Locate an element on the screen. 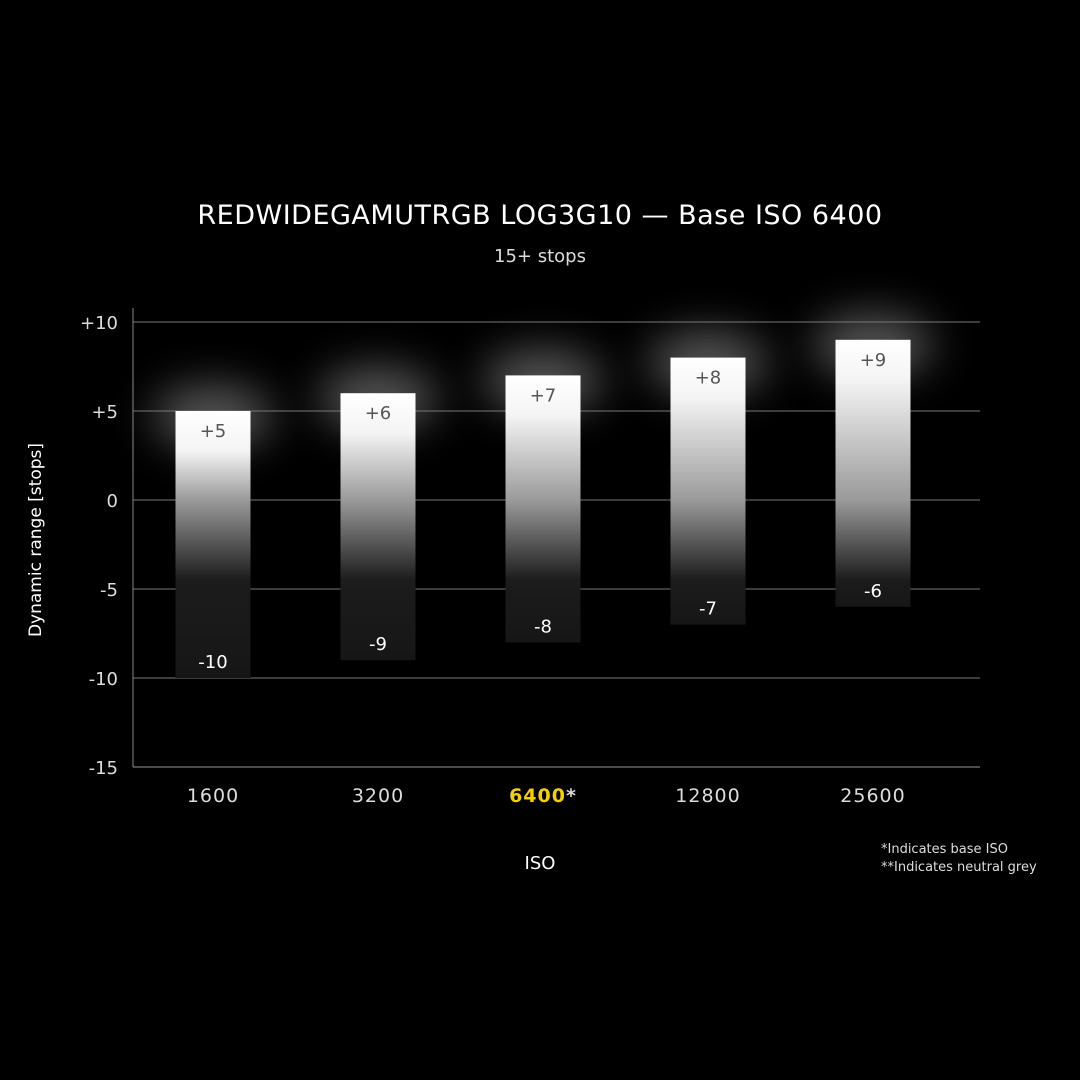  x-tick-label: 25600 is located at coordinates (872, 796).